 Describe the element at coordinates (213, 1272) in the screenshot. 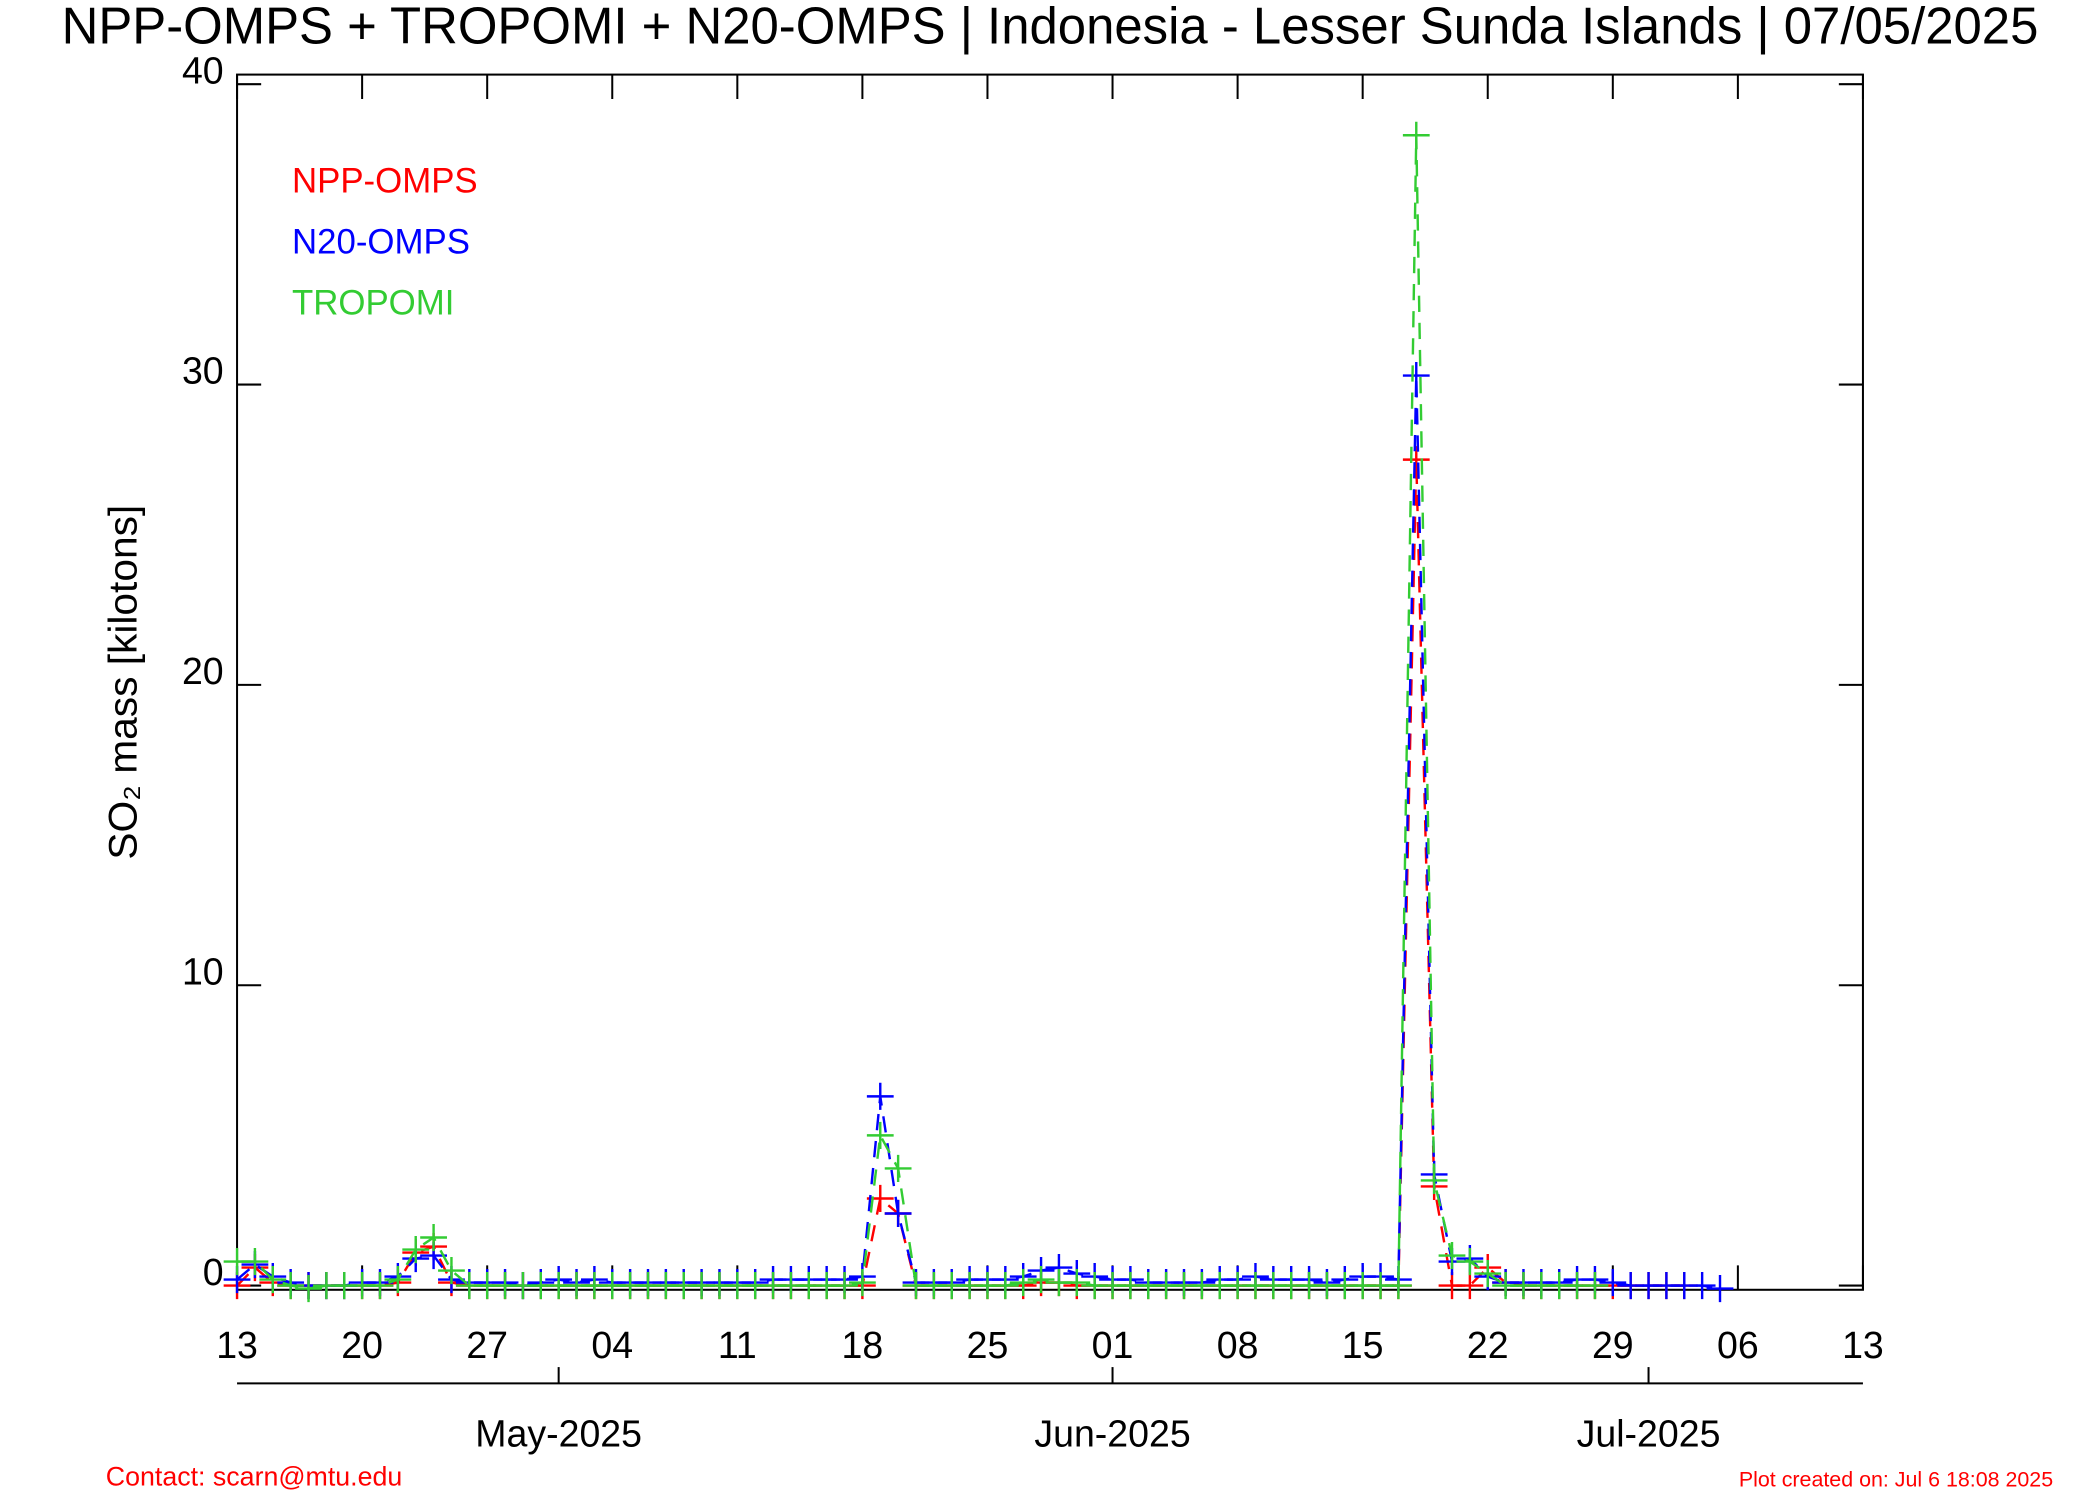

I see `y-tick-label: 0` at that location.